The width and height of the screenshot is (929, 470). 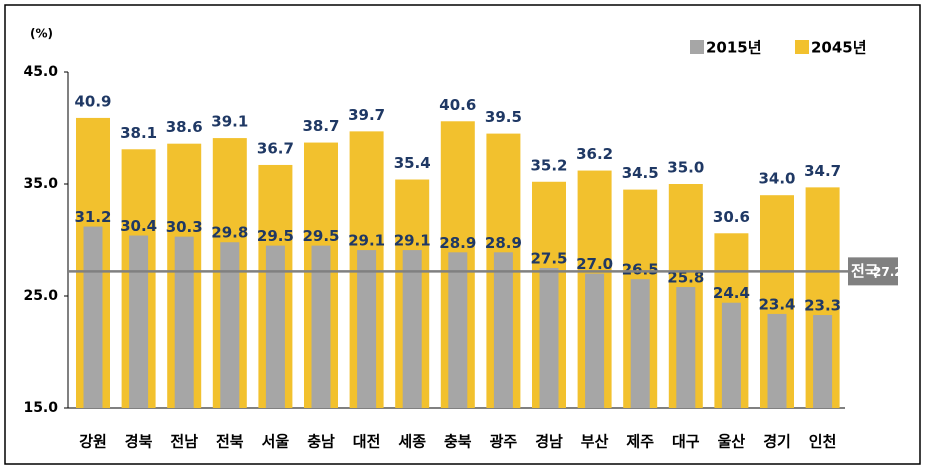 I want to click on x-tick-label: 충남, so click(x=321, y=442).